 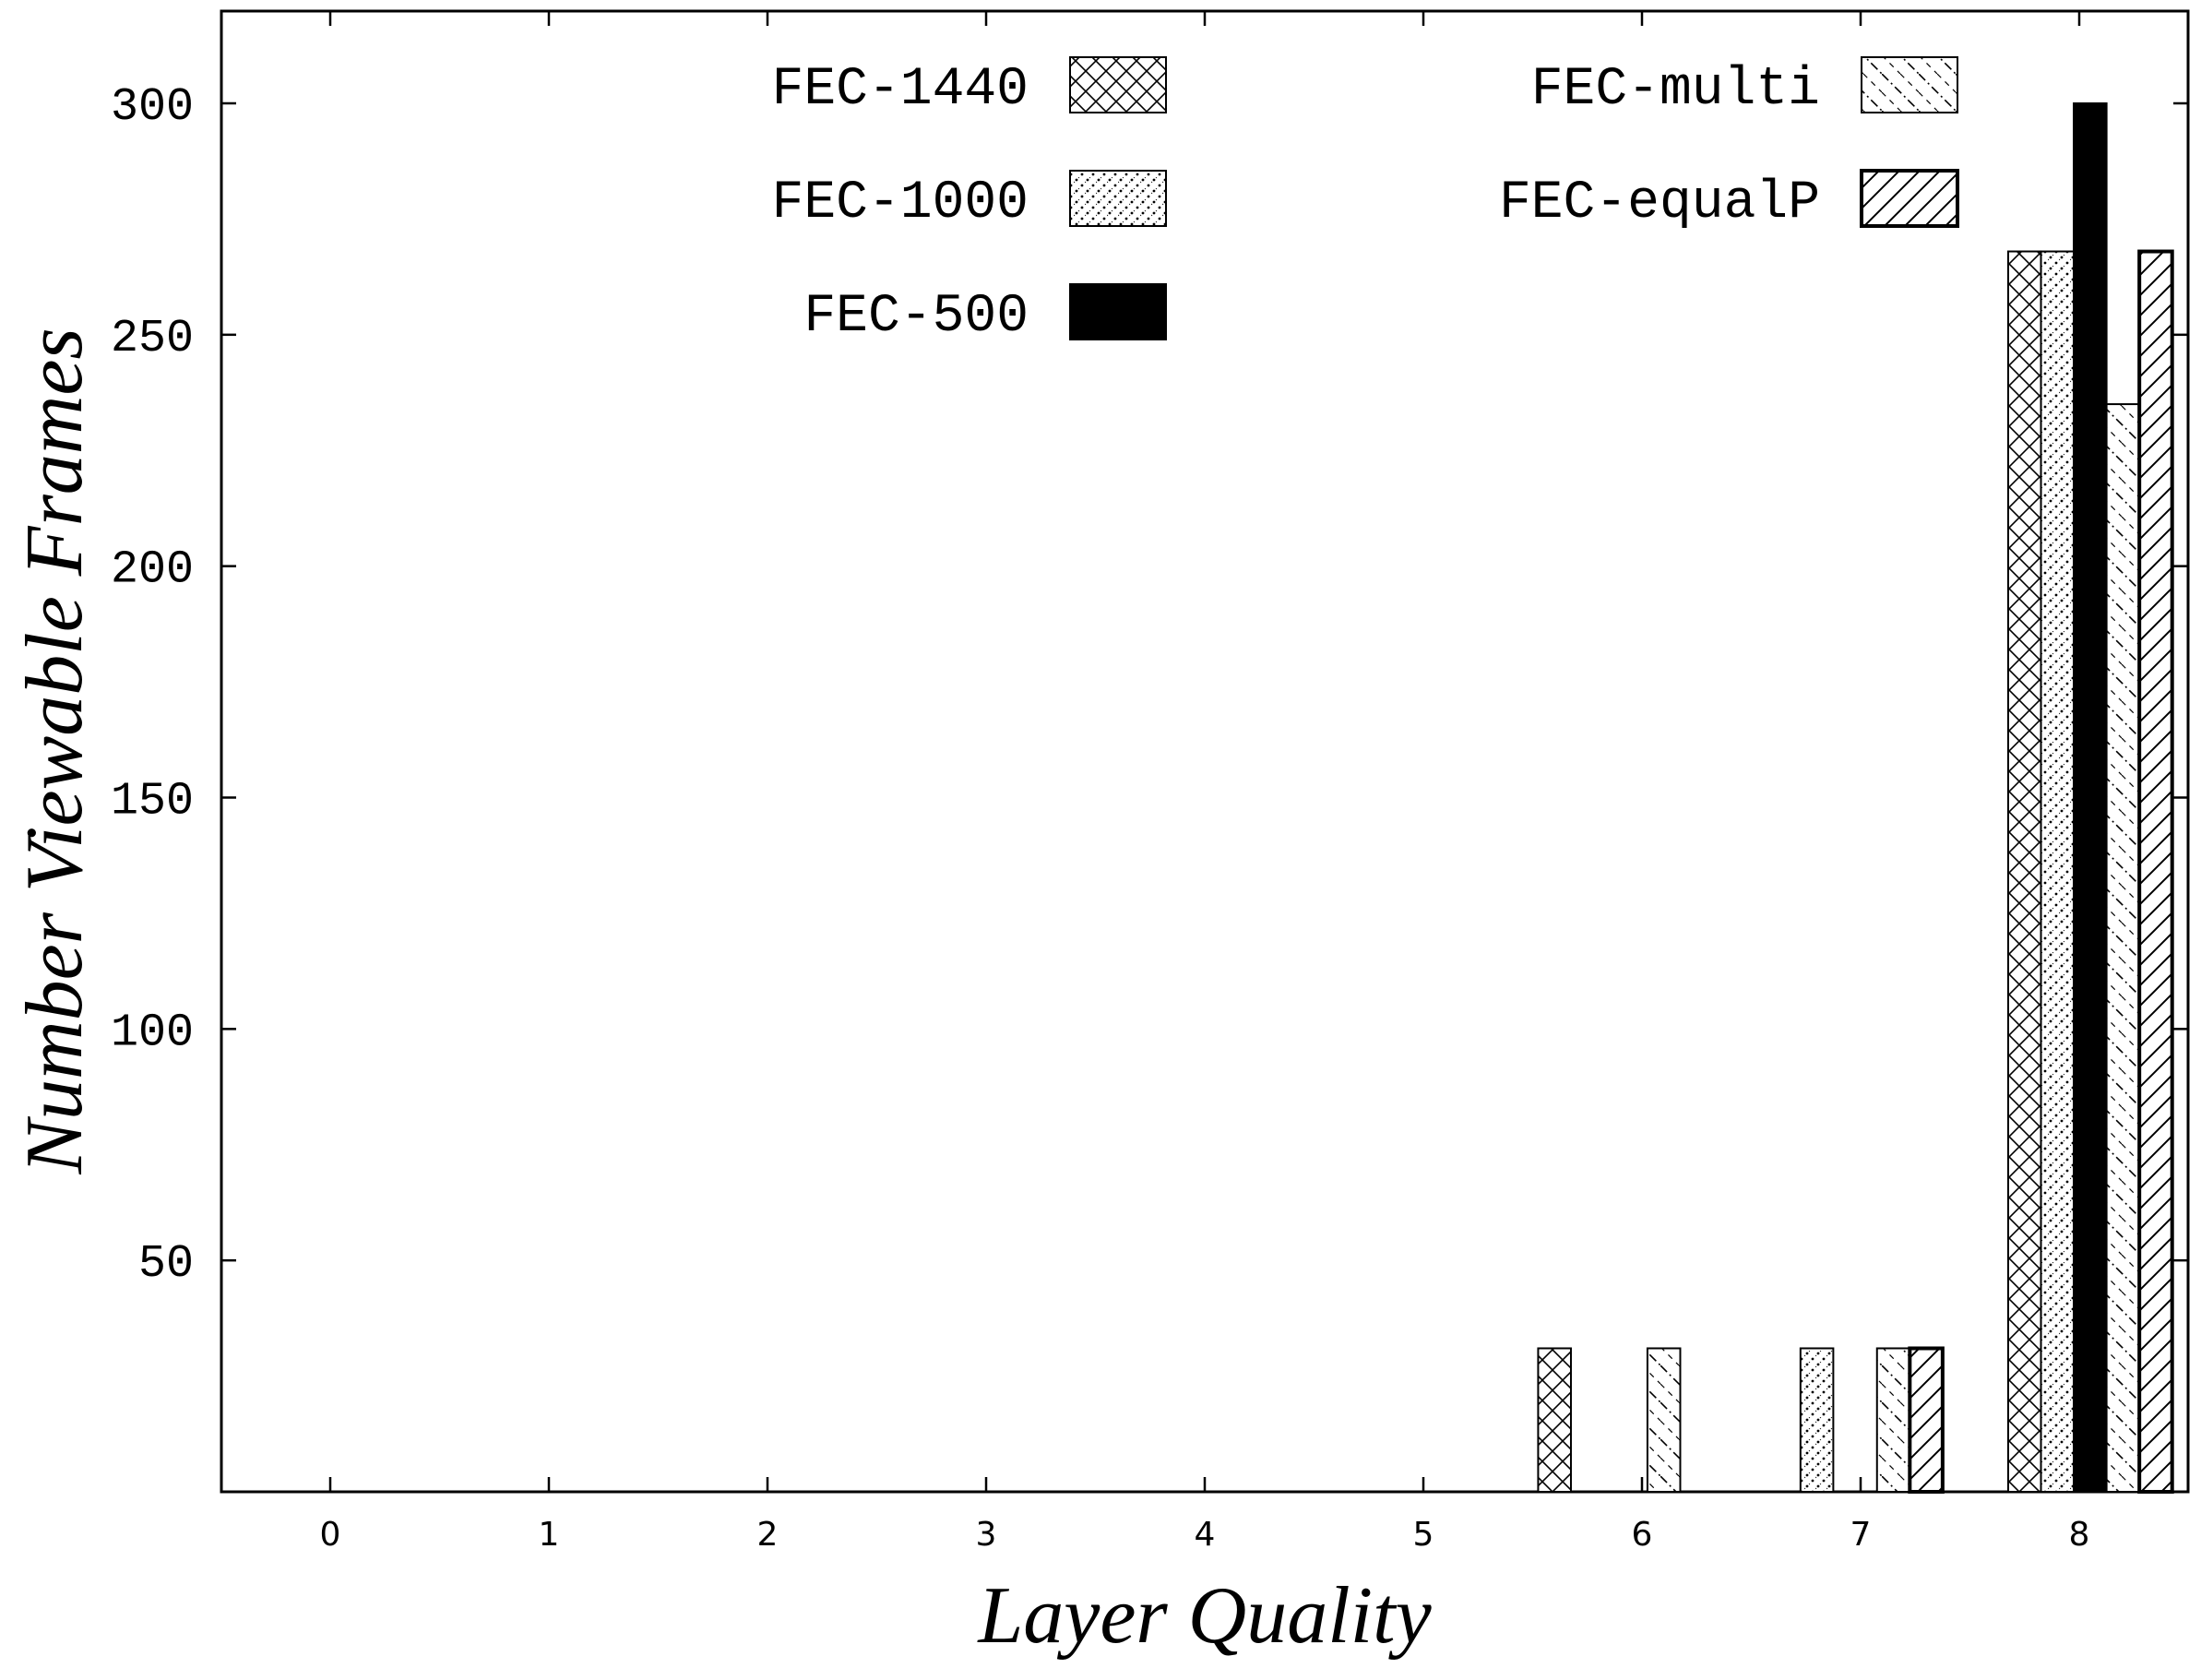 What do you see at coordinates (1909, 198) in the screenshot?
I see `legend-swatch-fec-equalp` at bounding box center [1909, 198].